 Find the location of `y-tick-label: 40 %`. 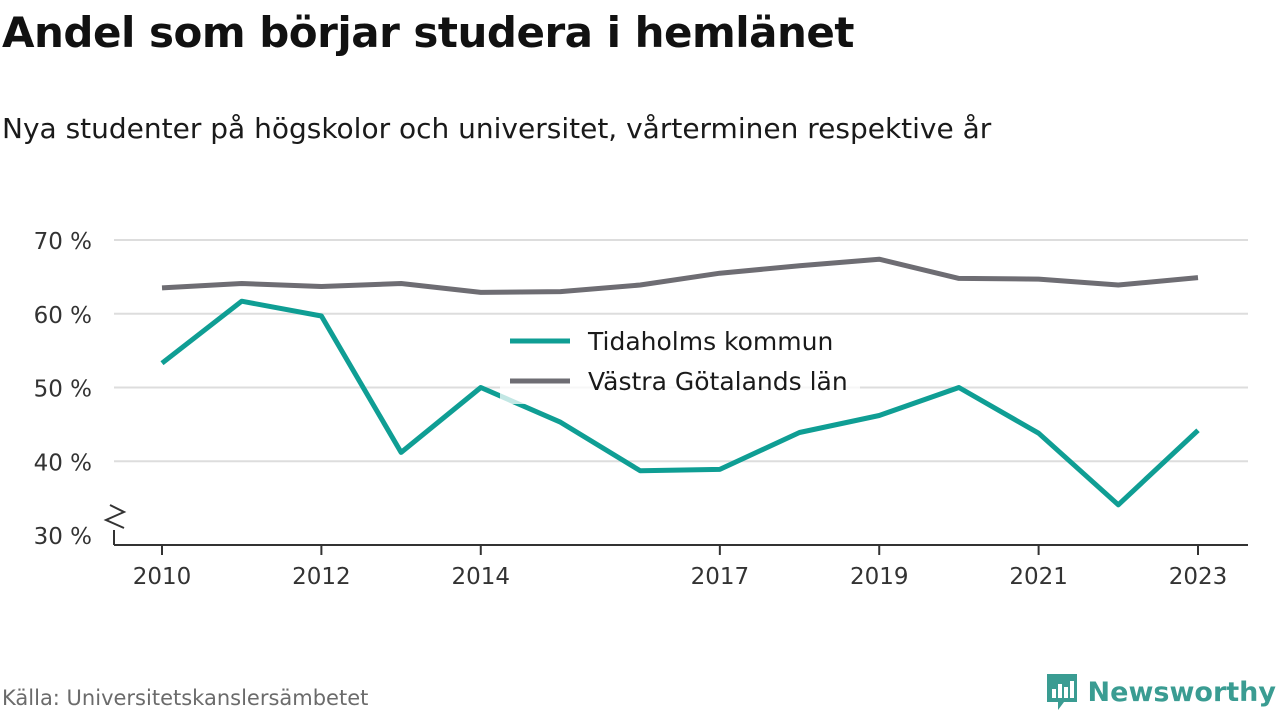

y-tick-label: 40 % is located at coordinates (63, 463).